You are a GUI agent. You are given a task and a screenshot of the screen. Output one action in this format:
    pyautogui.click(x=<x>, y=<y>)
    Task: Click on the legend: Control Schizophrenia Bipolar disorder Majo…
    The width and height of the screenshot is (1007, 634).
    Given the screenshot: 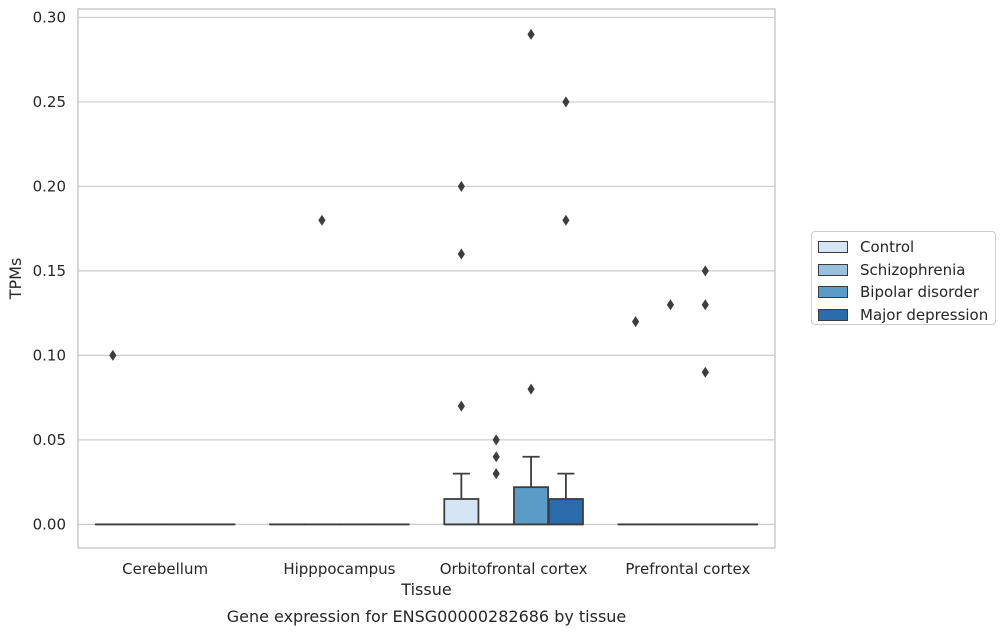 What is the action you would take?
    pyautogui.click(x=903, y=278)
    